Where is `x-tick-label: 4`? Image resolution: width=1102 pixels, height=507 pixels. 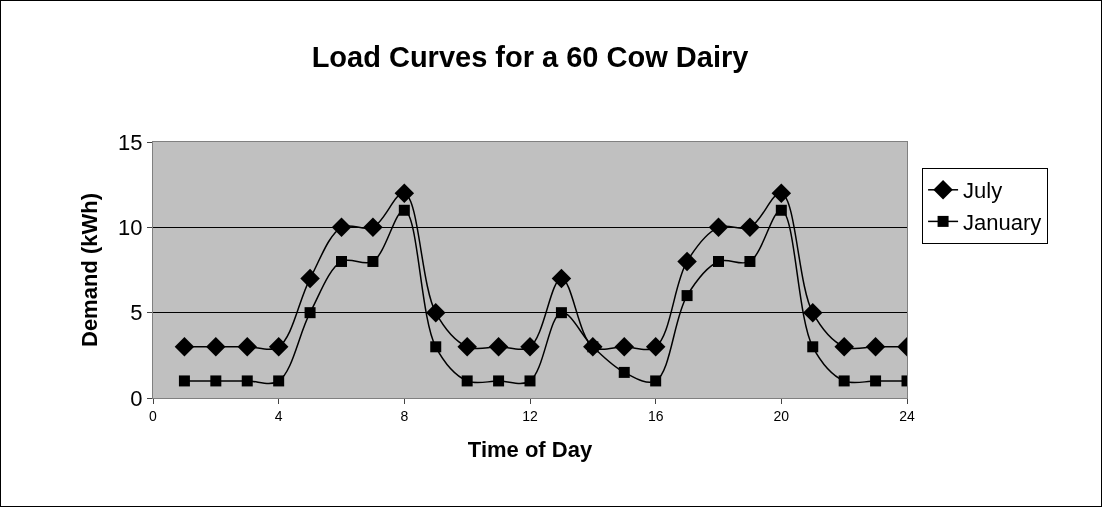
x-tick-label: 4 is located at coordinates (278, 415).